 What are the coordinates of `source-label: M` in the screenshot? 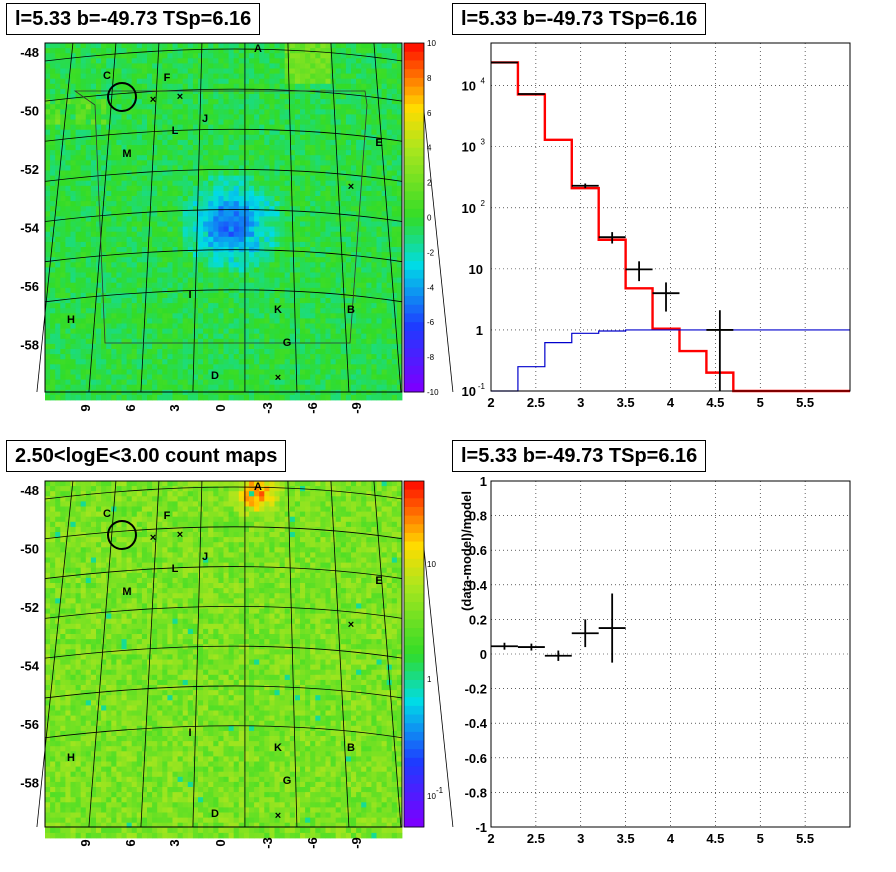 It's located at (126, 154).